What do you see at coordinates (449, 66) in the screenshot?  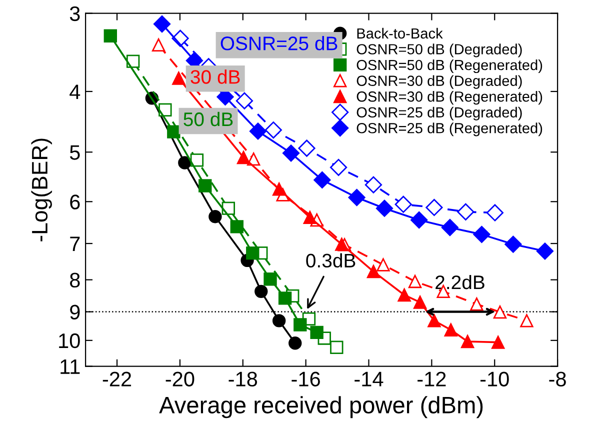 I see `legend-label: OSNR=50 dB (Regenerated)` at bounding box center [449, 66].